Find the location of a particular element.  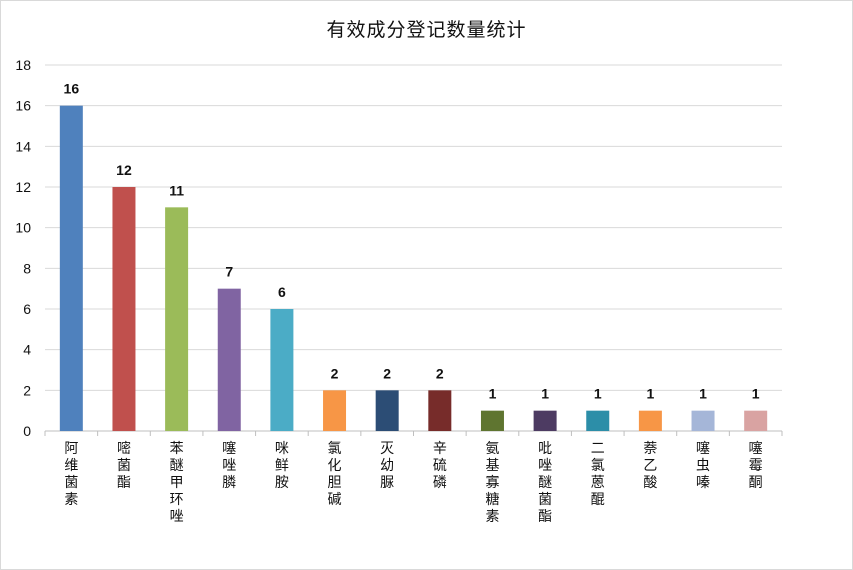

y-tick-label: 4 is located at coordinates (27, 350).